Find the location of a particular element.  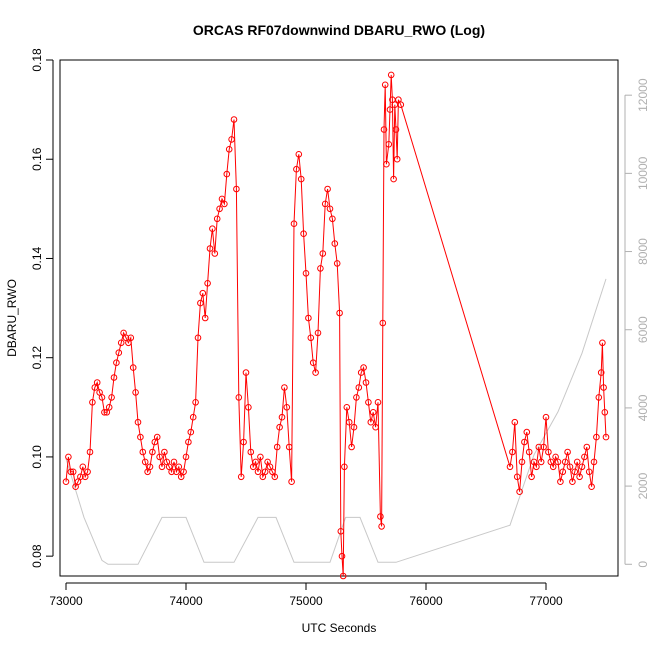

secondary-y-axis: 0 2000 4000 6000 8000 10000 12000 is located at coordinates (637, 323).